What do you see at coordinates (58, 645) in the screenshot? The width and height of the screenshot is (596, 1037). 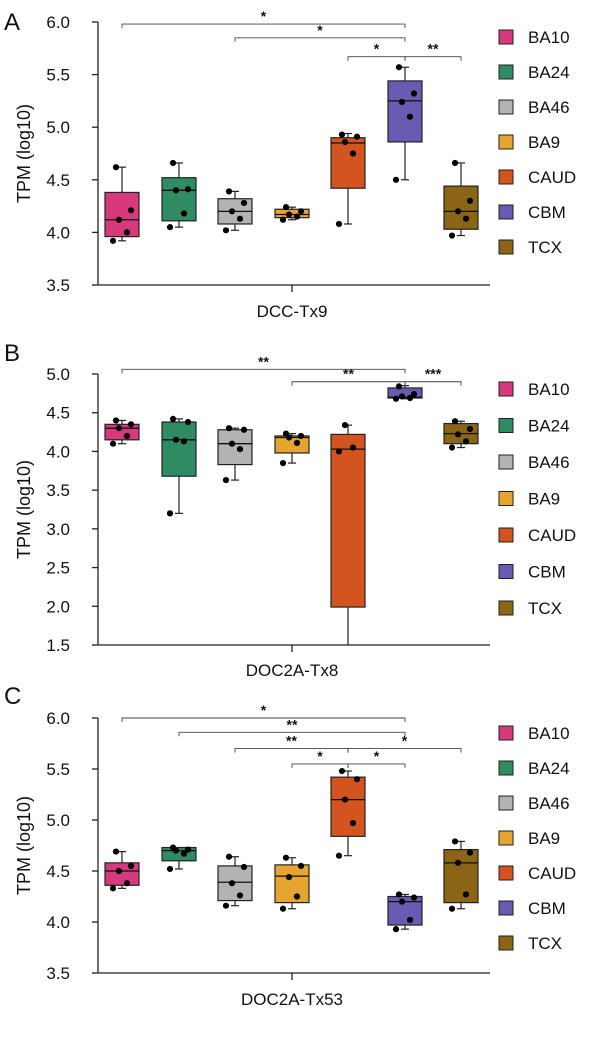 I see `y-tick-label: 1.5` at bounding box center [58, 645].